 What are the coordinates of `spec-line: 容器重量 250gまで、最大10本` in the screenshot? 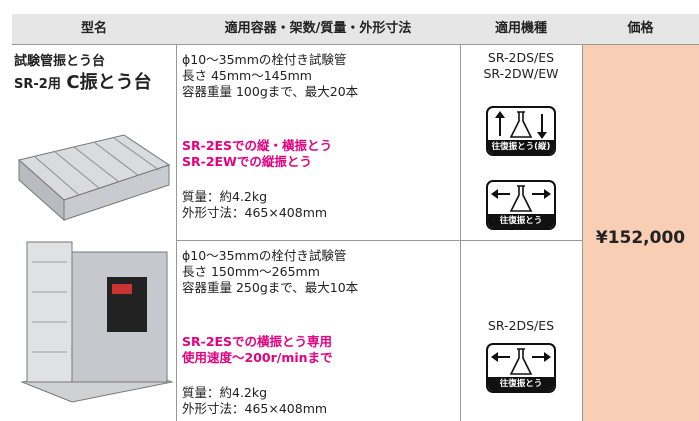 It's located at (270, 287).